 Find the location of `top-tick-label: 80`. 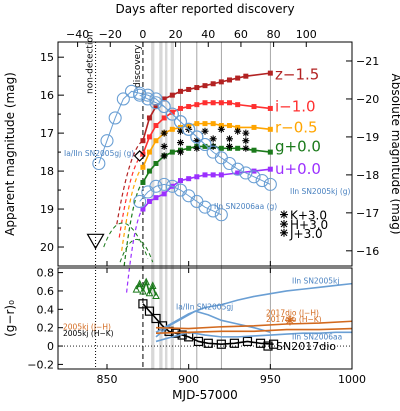

top-tick-label: 80 is located at coordinates (274, 34).